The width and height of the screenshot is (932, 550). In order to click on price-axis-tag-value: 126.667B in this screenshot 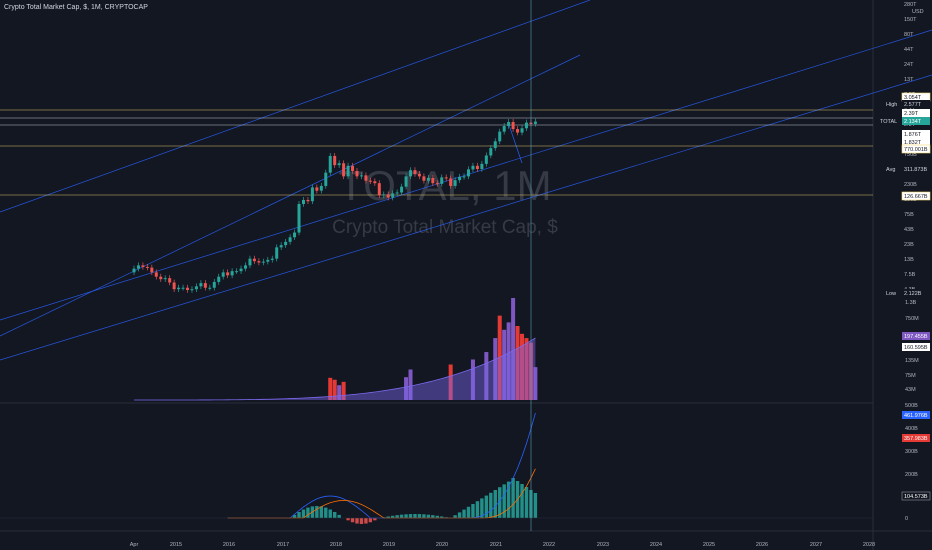, I will do `click(916, 197)`.